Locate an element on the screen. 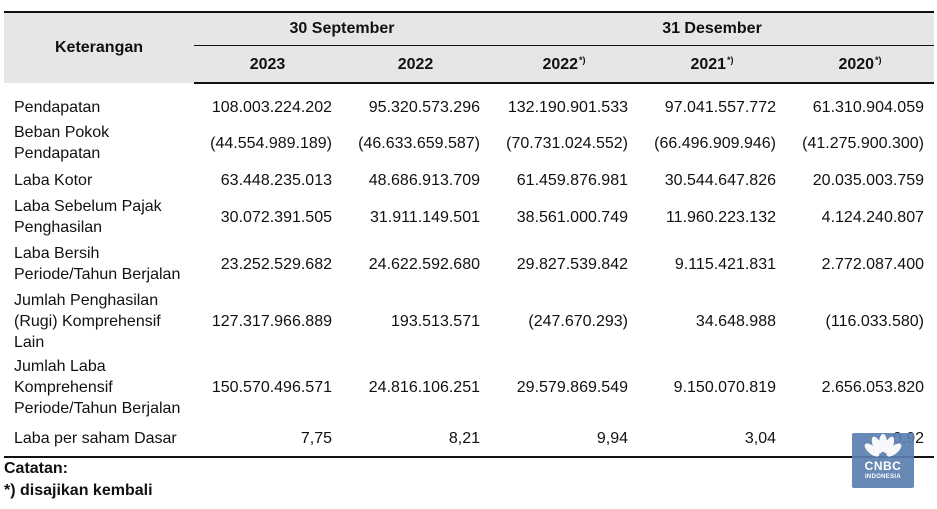 This screenshot has height=509, width=937. cell-value: 34.648.988 is located at coordinates (735, 321).